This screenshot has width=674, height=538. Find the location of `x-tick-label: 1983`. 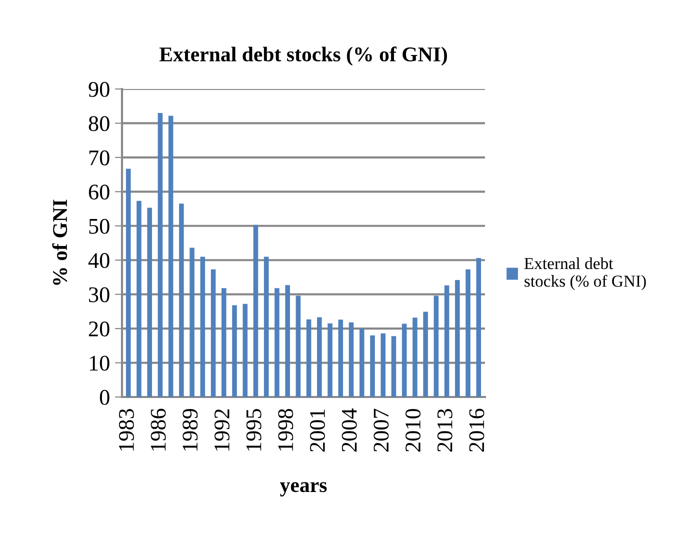

x-tick-label: 1983 is located at coordinates (126, 429).